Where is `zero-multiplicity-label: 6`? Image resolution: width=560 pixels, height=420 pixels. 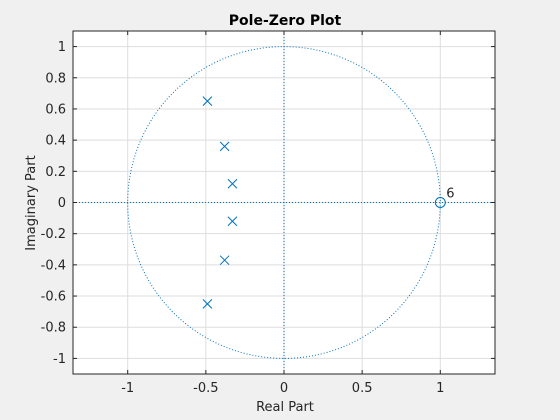 zero-multiplicity-label: 6 is located at coordinates (450, 194).